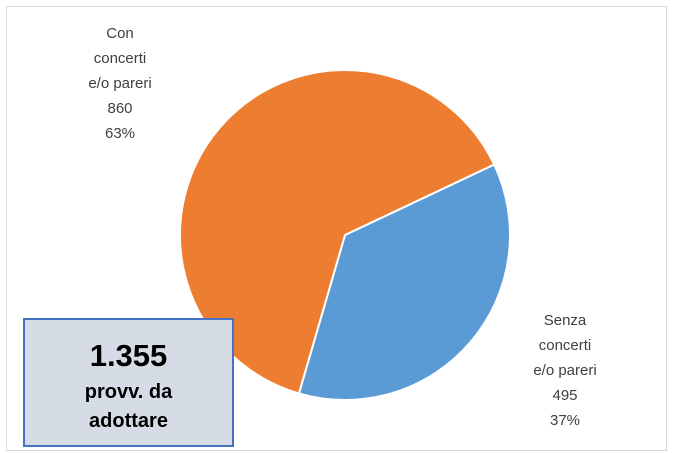 The height and width of the screenshot is (453, 675). What do you see at coordinates (120, 58) in the screenshot?
I see `label-category: Con concerti e/o pareri` at bounding box center [120, 58].